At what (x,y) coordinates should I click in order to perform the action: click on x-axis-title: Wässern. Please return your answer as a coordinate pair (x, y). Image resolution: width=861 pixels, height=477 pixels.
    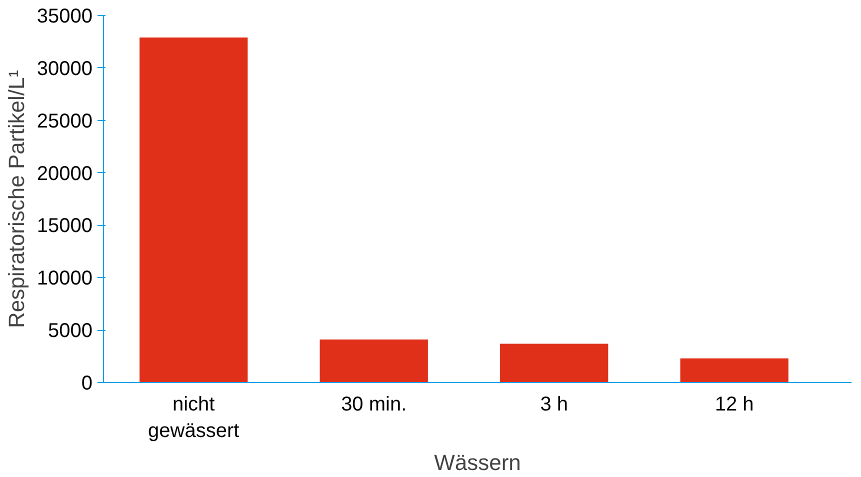
    Looking at the image, I should click on (477, 462).